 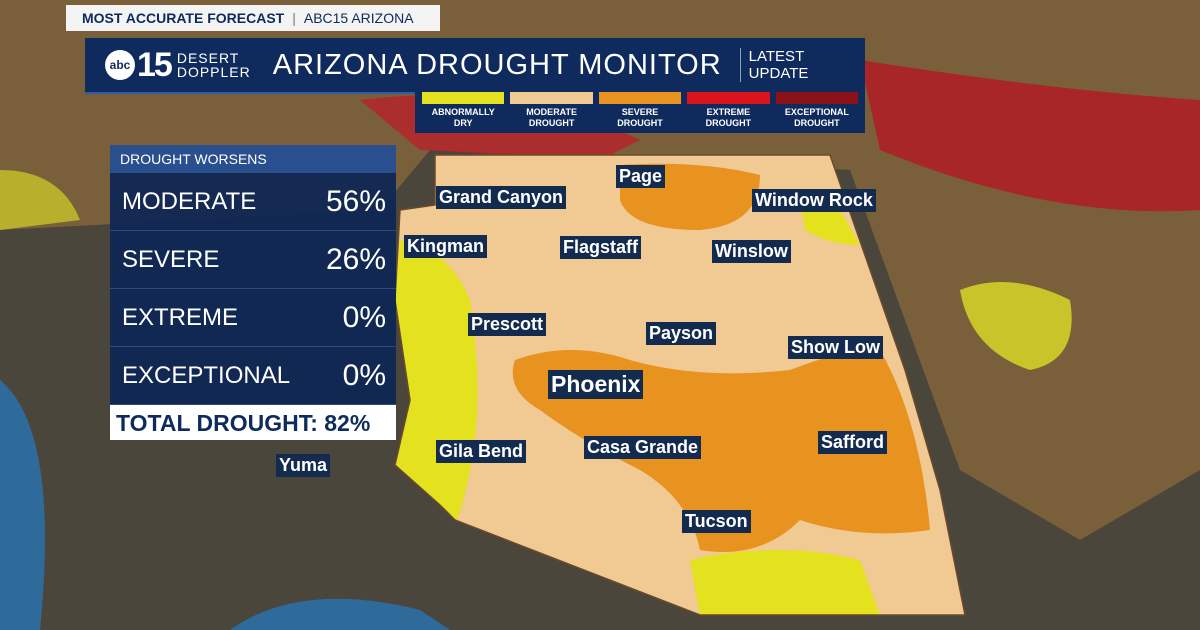 I want to click on brand: DESERT DOPPLER, so click(x=214, y=65).